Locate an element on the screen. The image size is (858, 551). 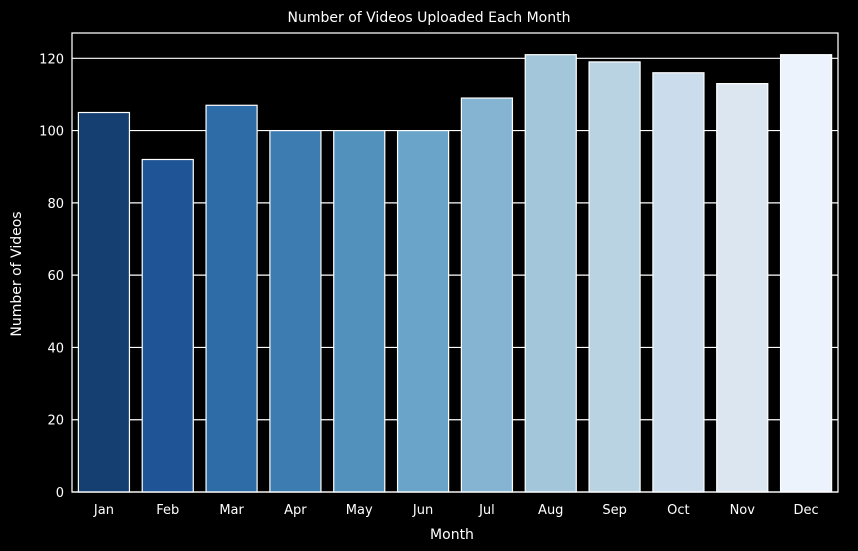
x-tick-label-oct: Oct is located at coordinates (678, 510).